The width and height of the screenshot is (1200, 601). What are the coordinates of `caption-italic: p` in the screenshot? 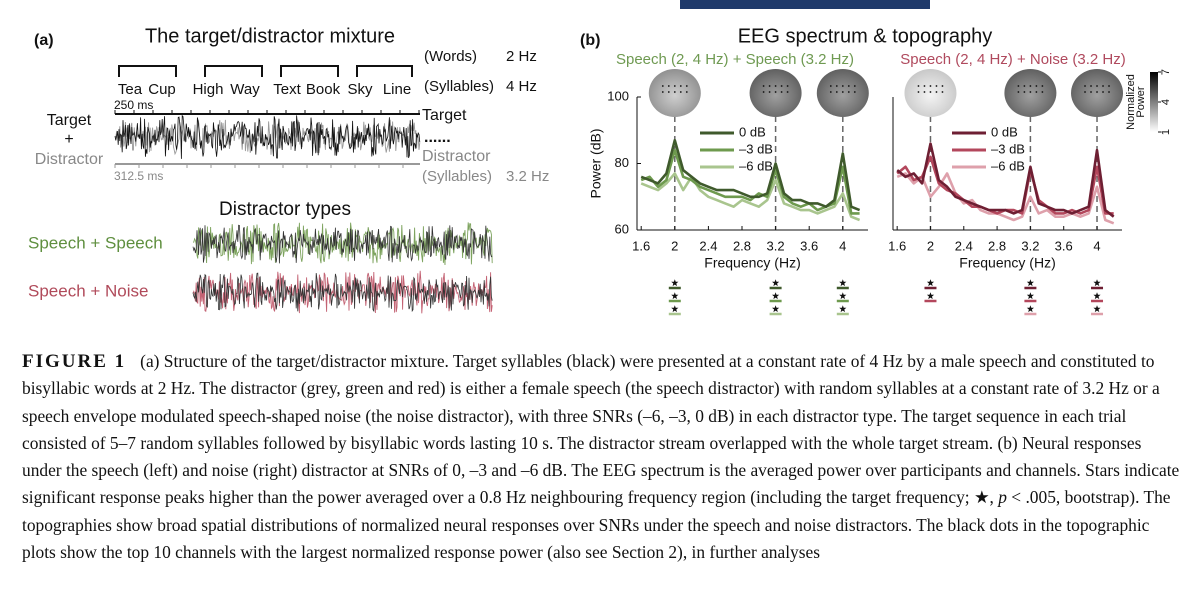 It's located at (1002, 497).